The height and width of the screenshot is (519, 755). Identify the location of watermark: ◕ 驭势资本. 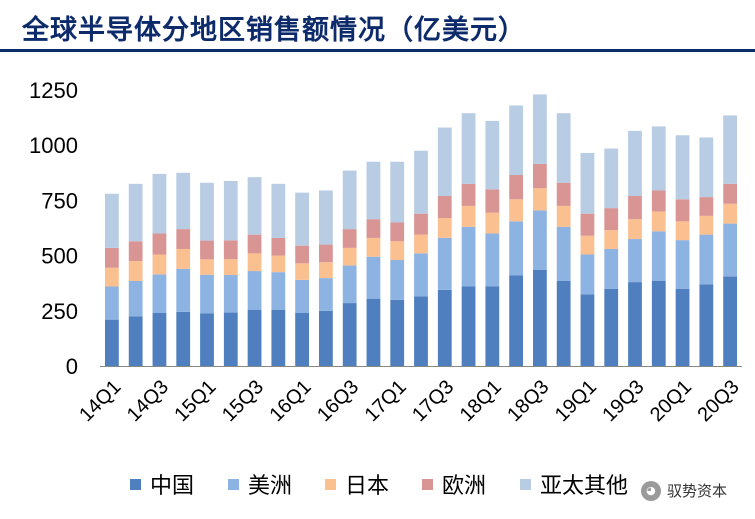
(683, 490).